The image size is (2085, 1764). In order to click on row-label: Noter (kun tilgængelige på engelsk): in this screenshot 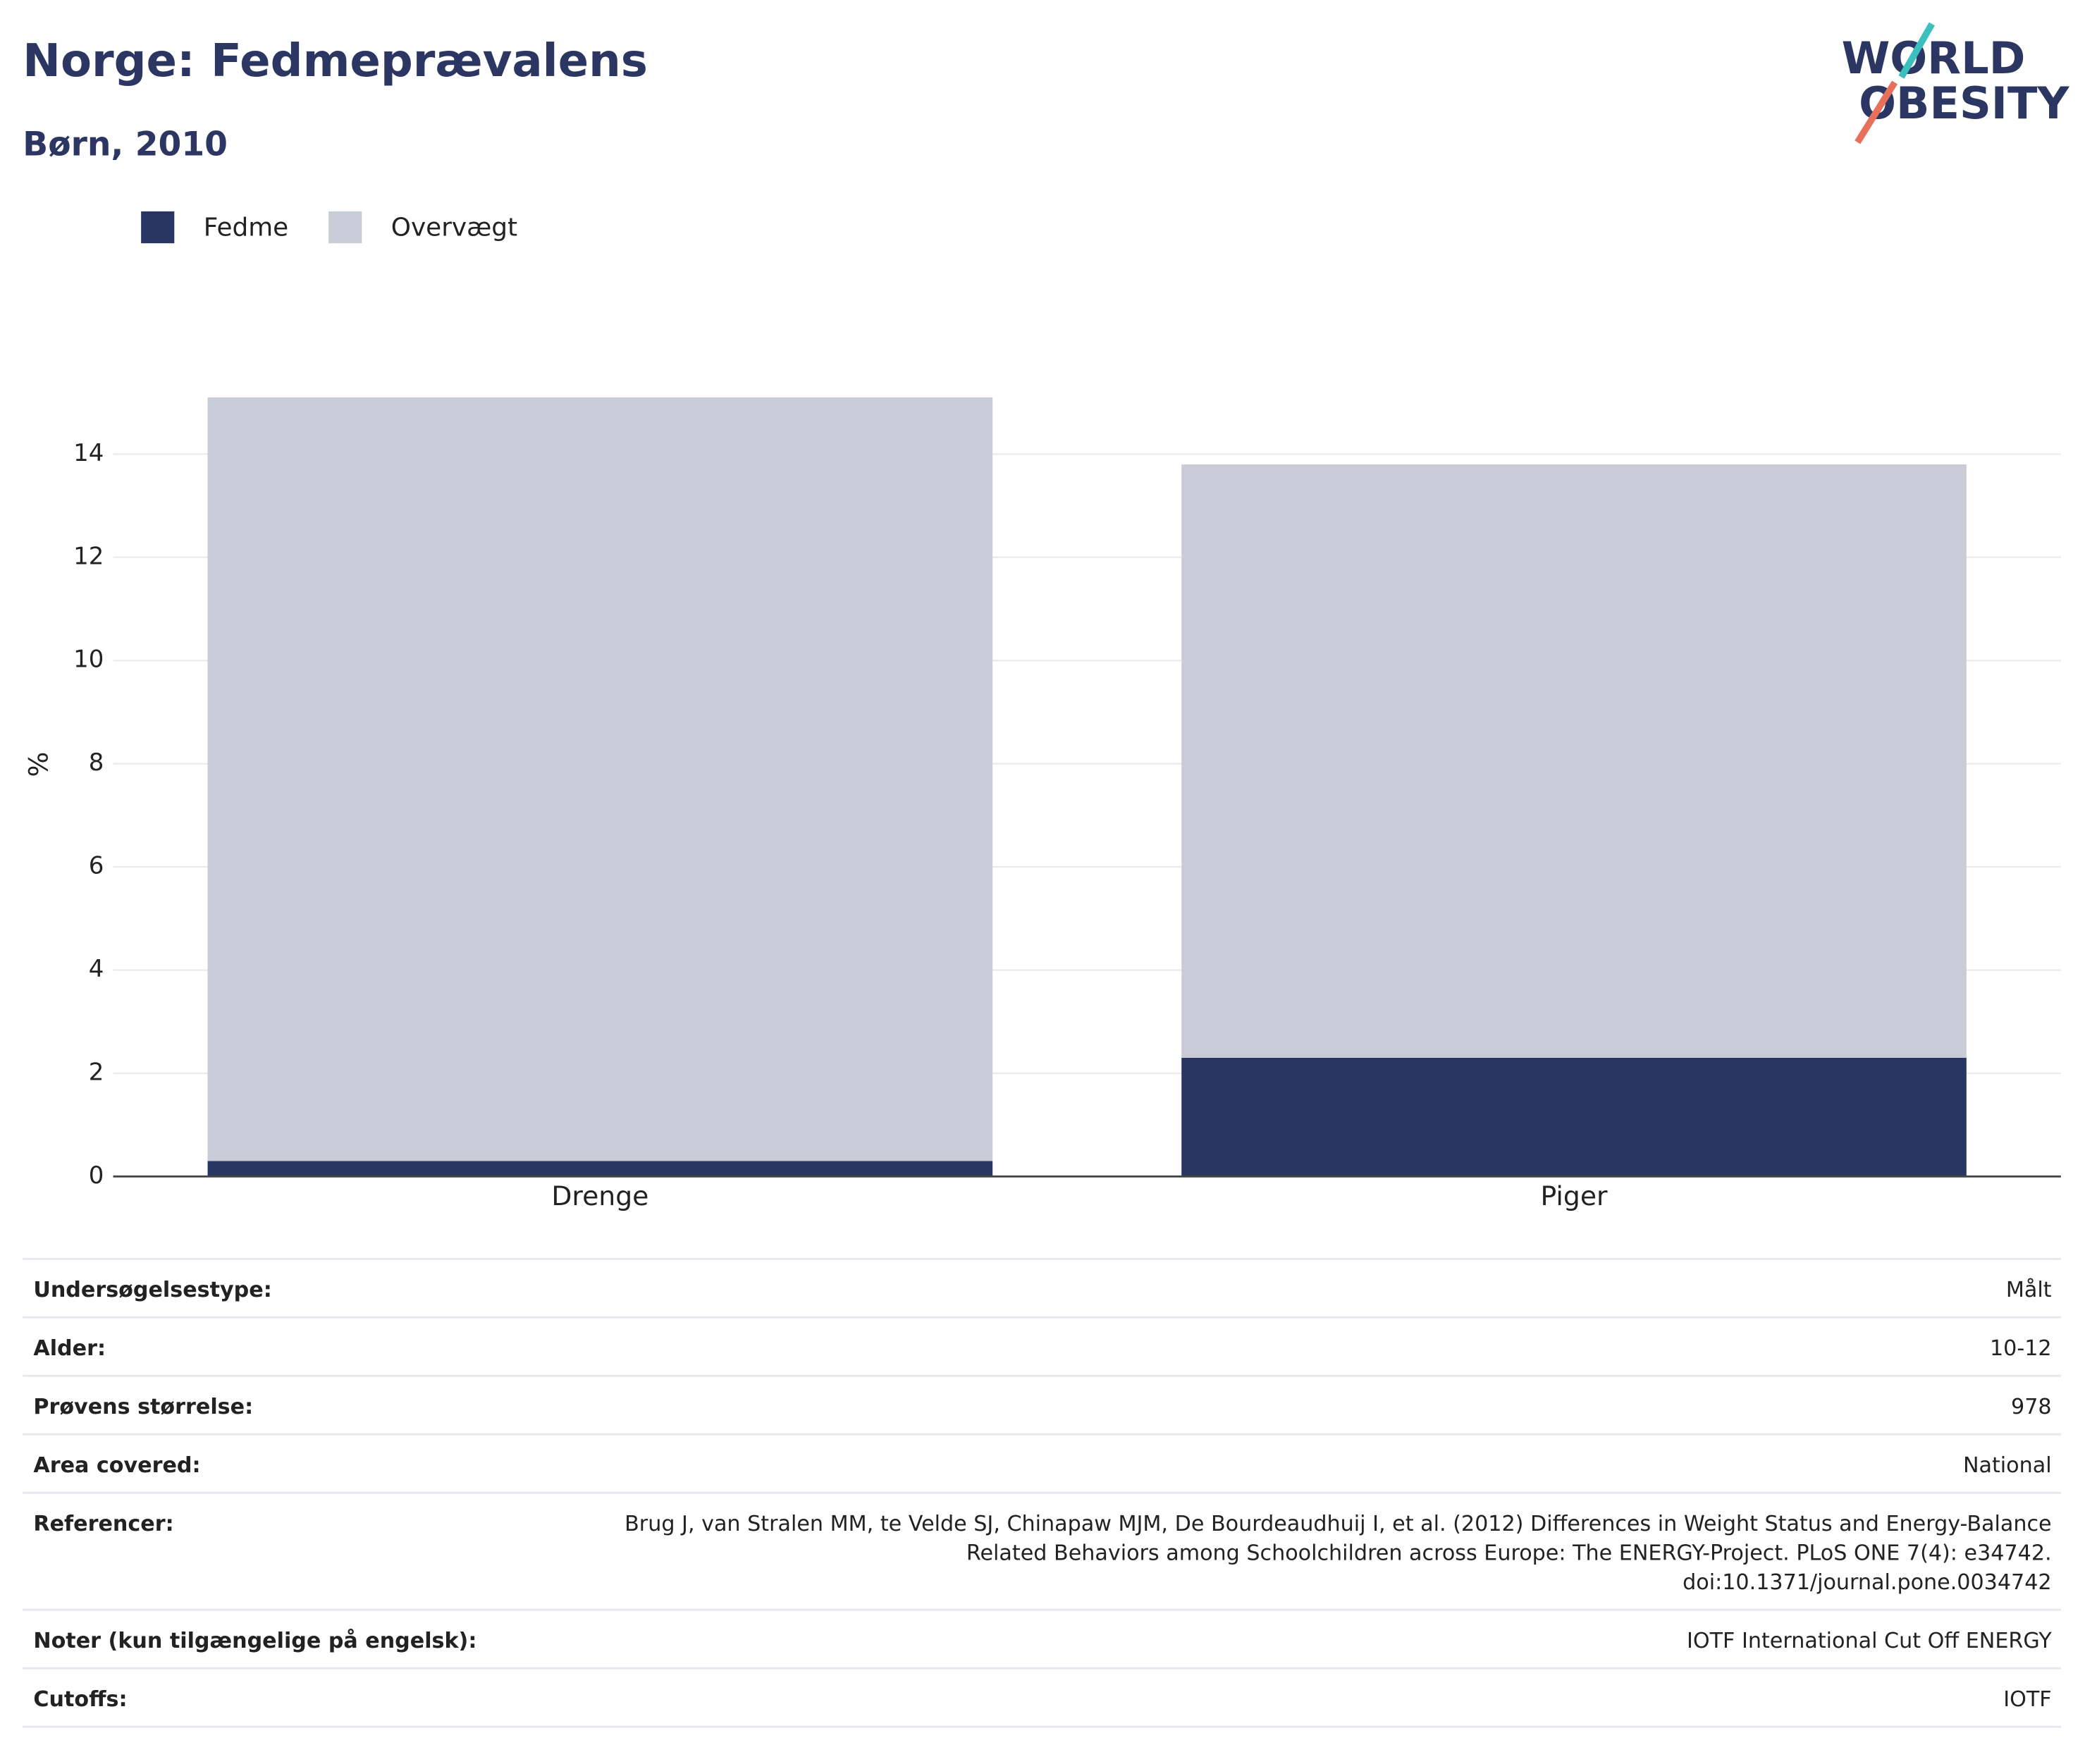, I will do `click(255, 1640)`.